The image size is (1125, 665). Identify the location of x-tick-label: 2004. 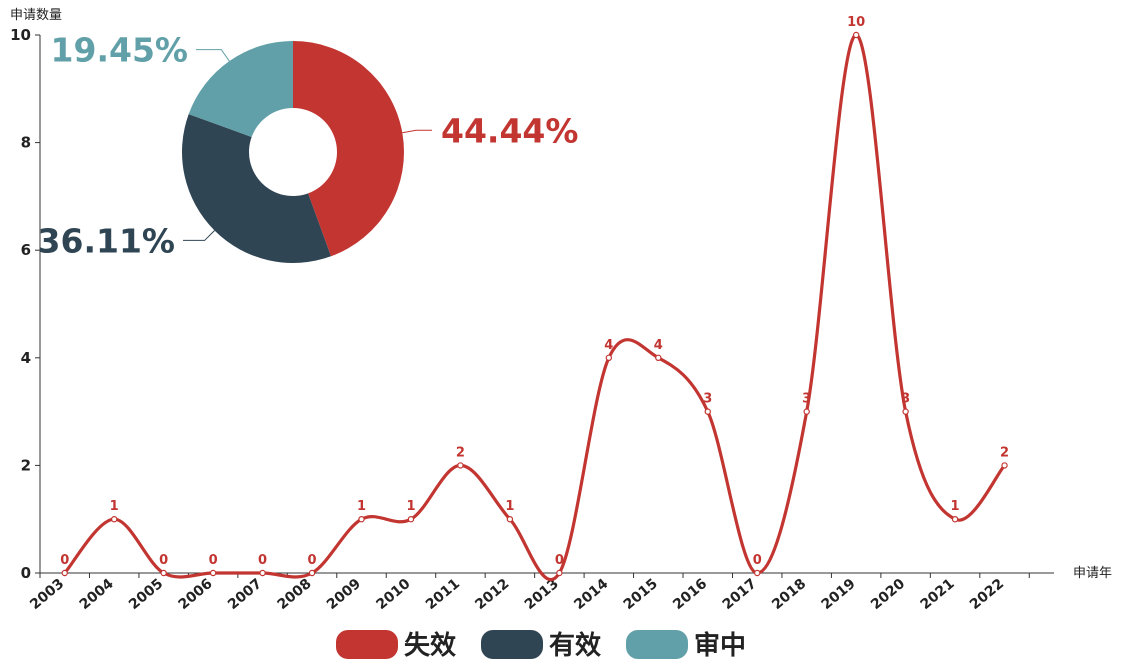
(97, 594).